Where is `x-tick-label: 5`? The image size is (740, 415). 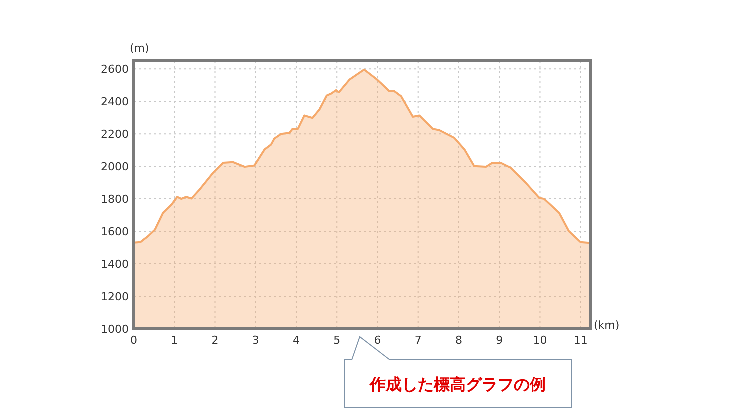 x-tick-label: 5 is located at coordinates (337, 340).